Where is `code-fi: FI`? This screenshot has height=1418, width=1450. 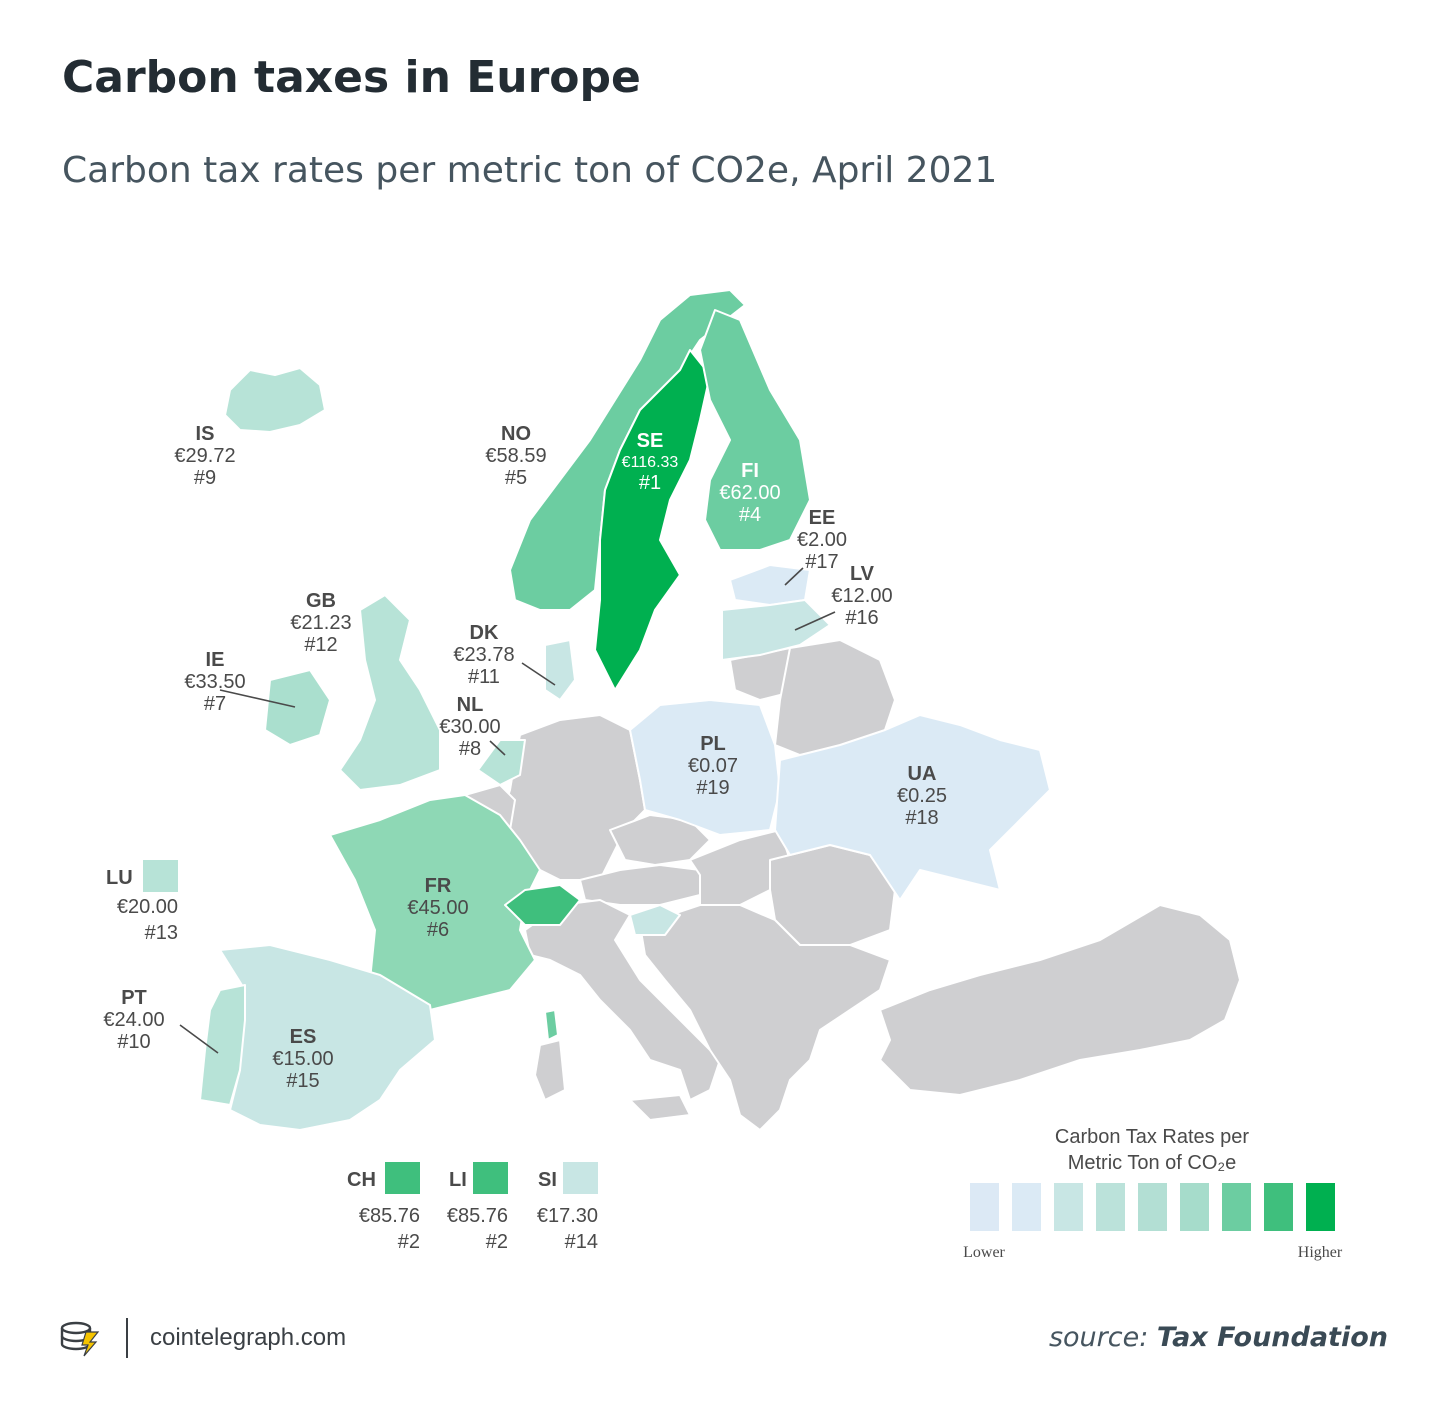
code-fi: FI is located at coordinates (750, 471).